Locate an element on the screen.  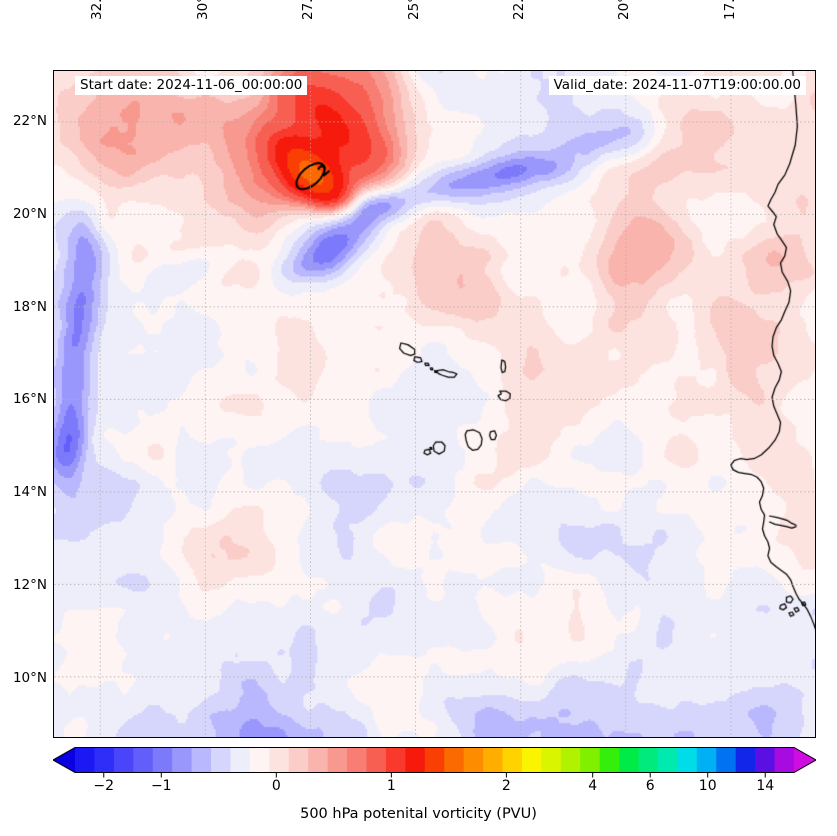
colorbar-tick-0: −2 is located at coordinates (104, 786).